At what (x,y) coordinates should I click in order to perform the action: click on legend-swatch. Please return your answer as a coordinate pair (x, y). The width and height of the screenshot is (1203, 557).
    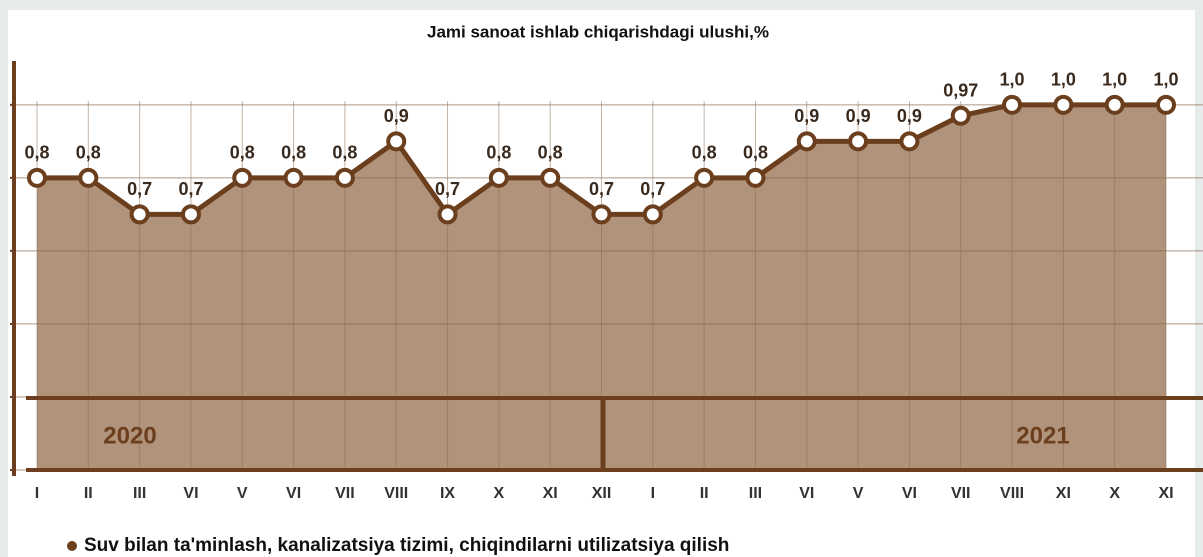
    Looking at the image, I should click on (72, 546).